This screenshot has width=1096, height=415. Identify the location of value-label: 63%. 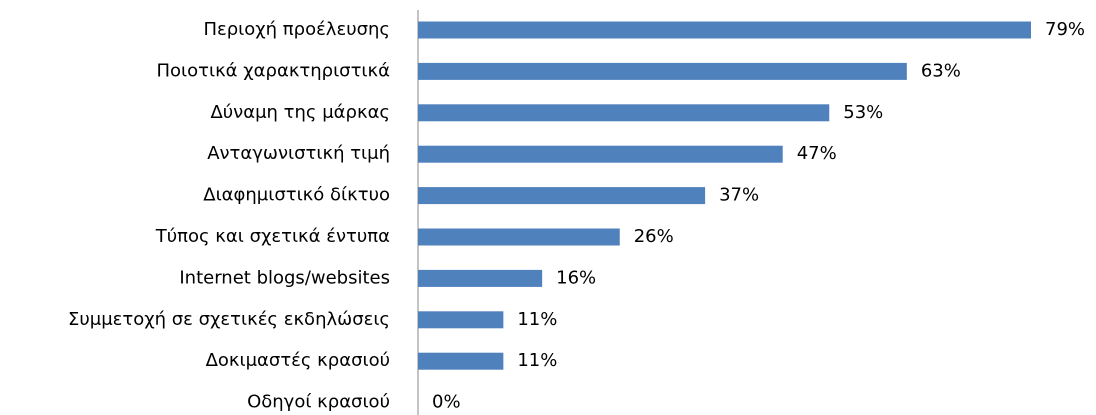
(941, 70).